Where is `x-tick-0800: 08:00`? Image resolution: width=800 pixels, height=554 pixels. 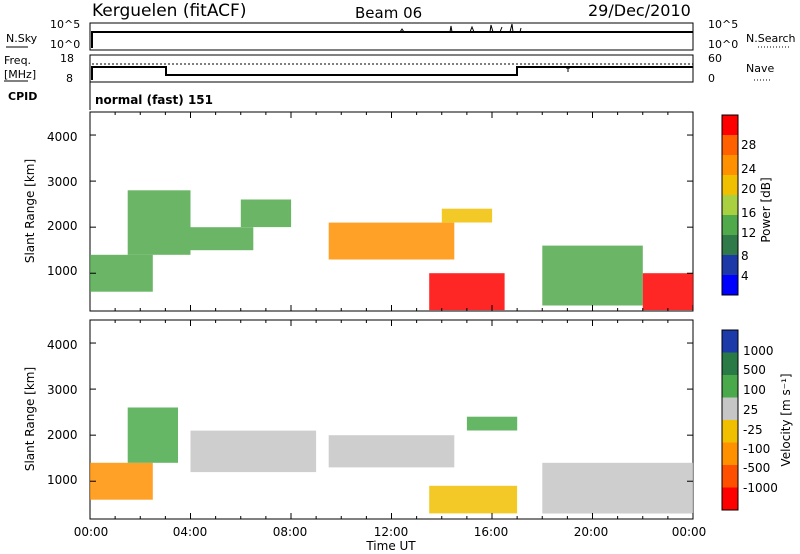 x-tick-0800: 08:00 is located at coordinates (290, 532).